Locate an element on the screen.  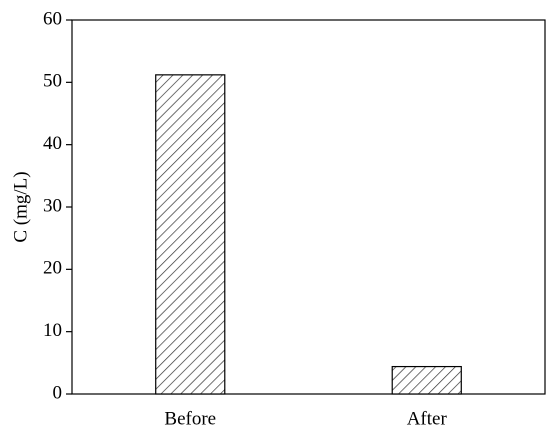
y-tick-label: 60 is located at coordinates (52, 18).